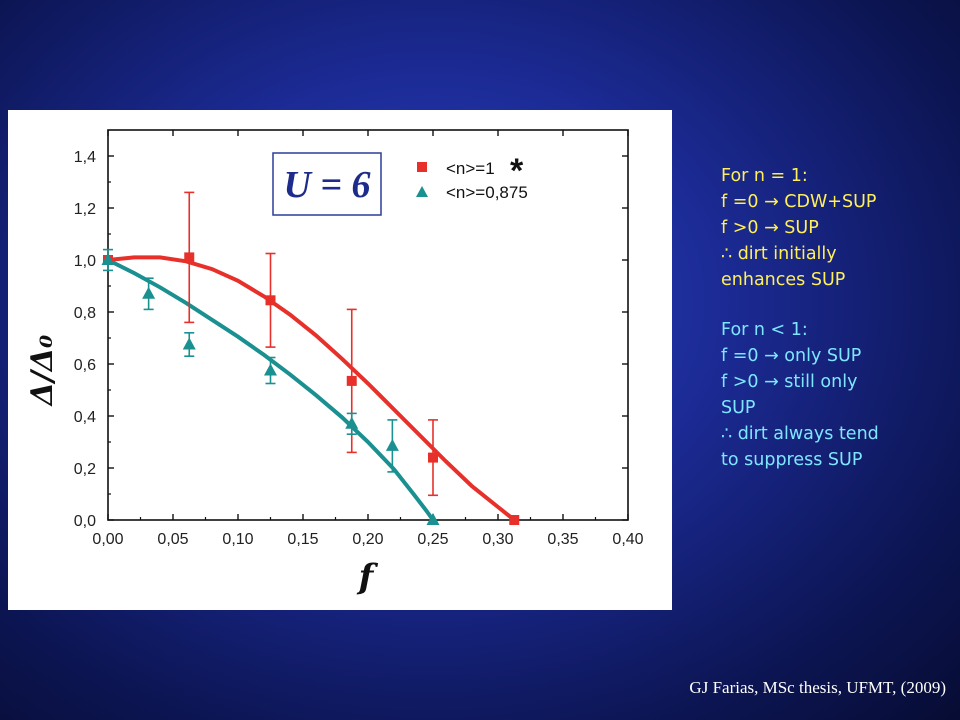  What do you see at coordinates (302, 539) in the screenshot?
I see `x-tick-label: 0,15` at bounding box center [302, 539].